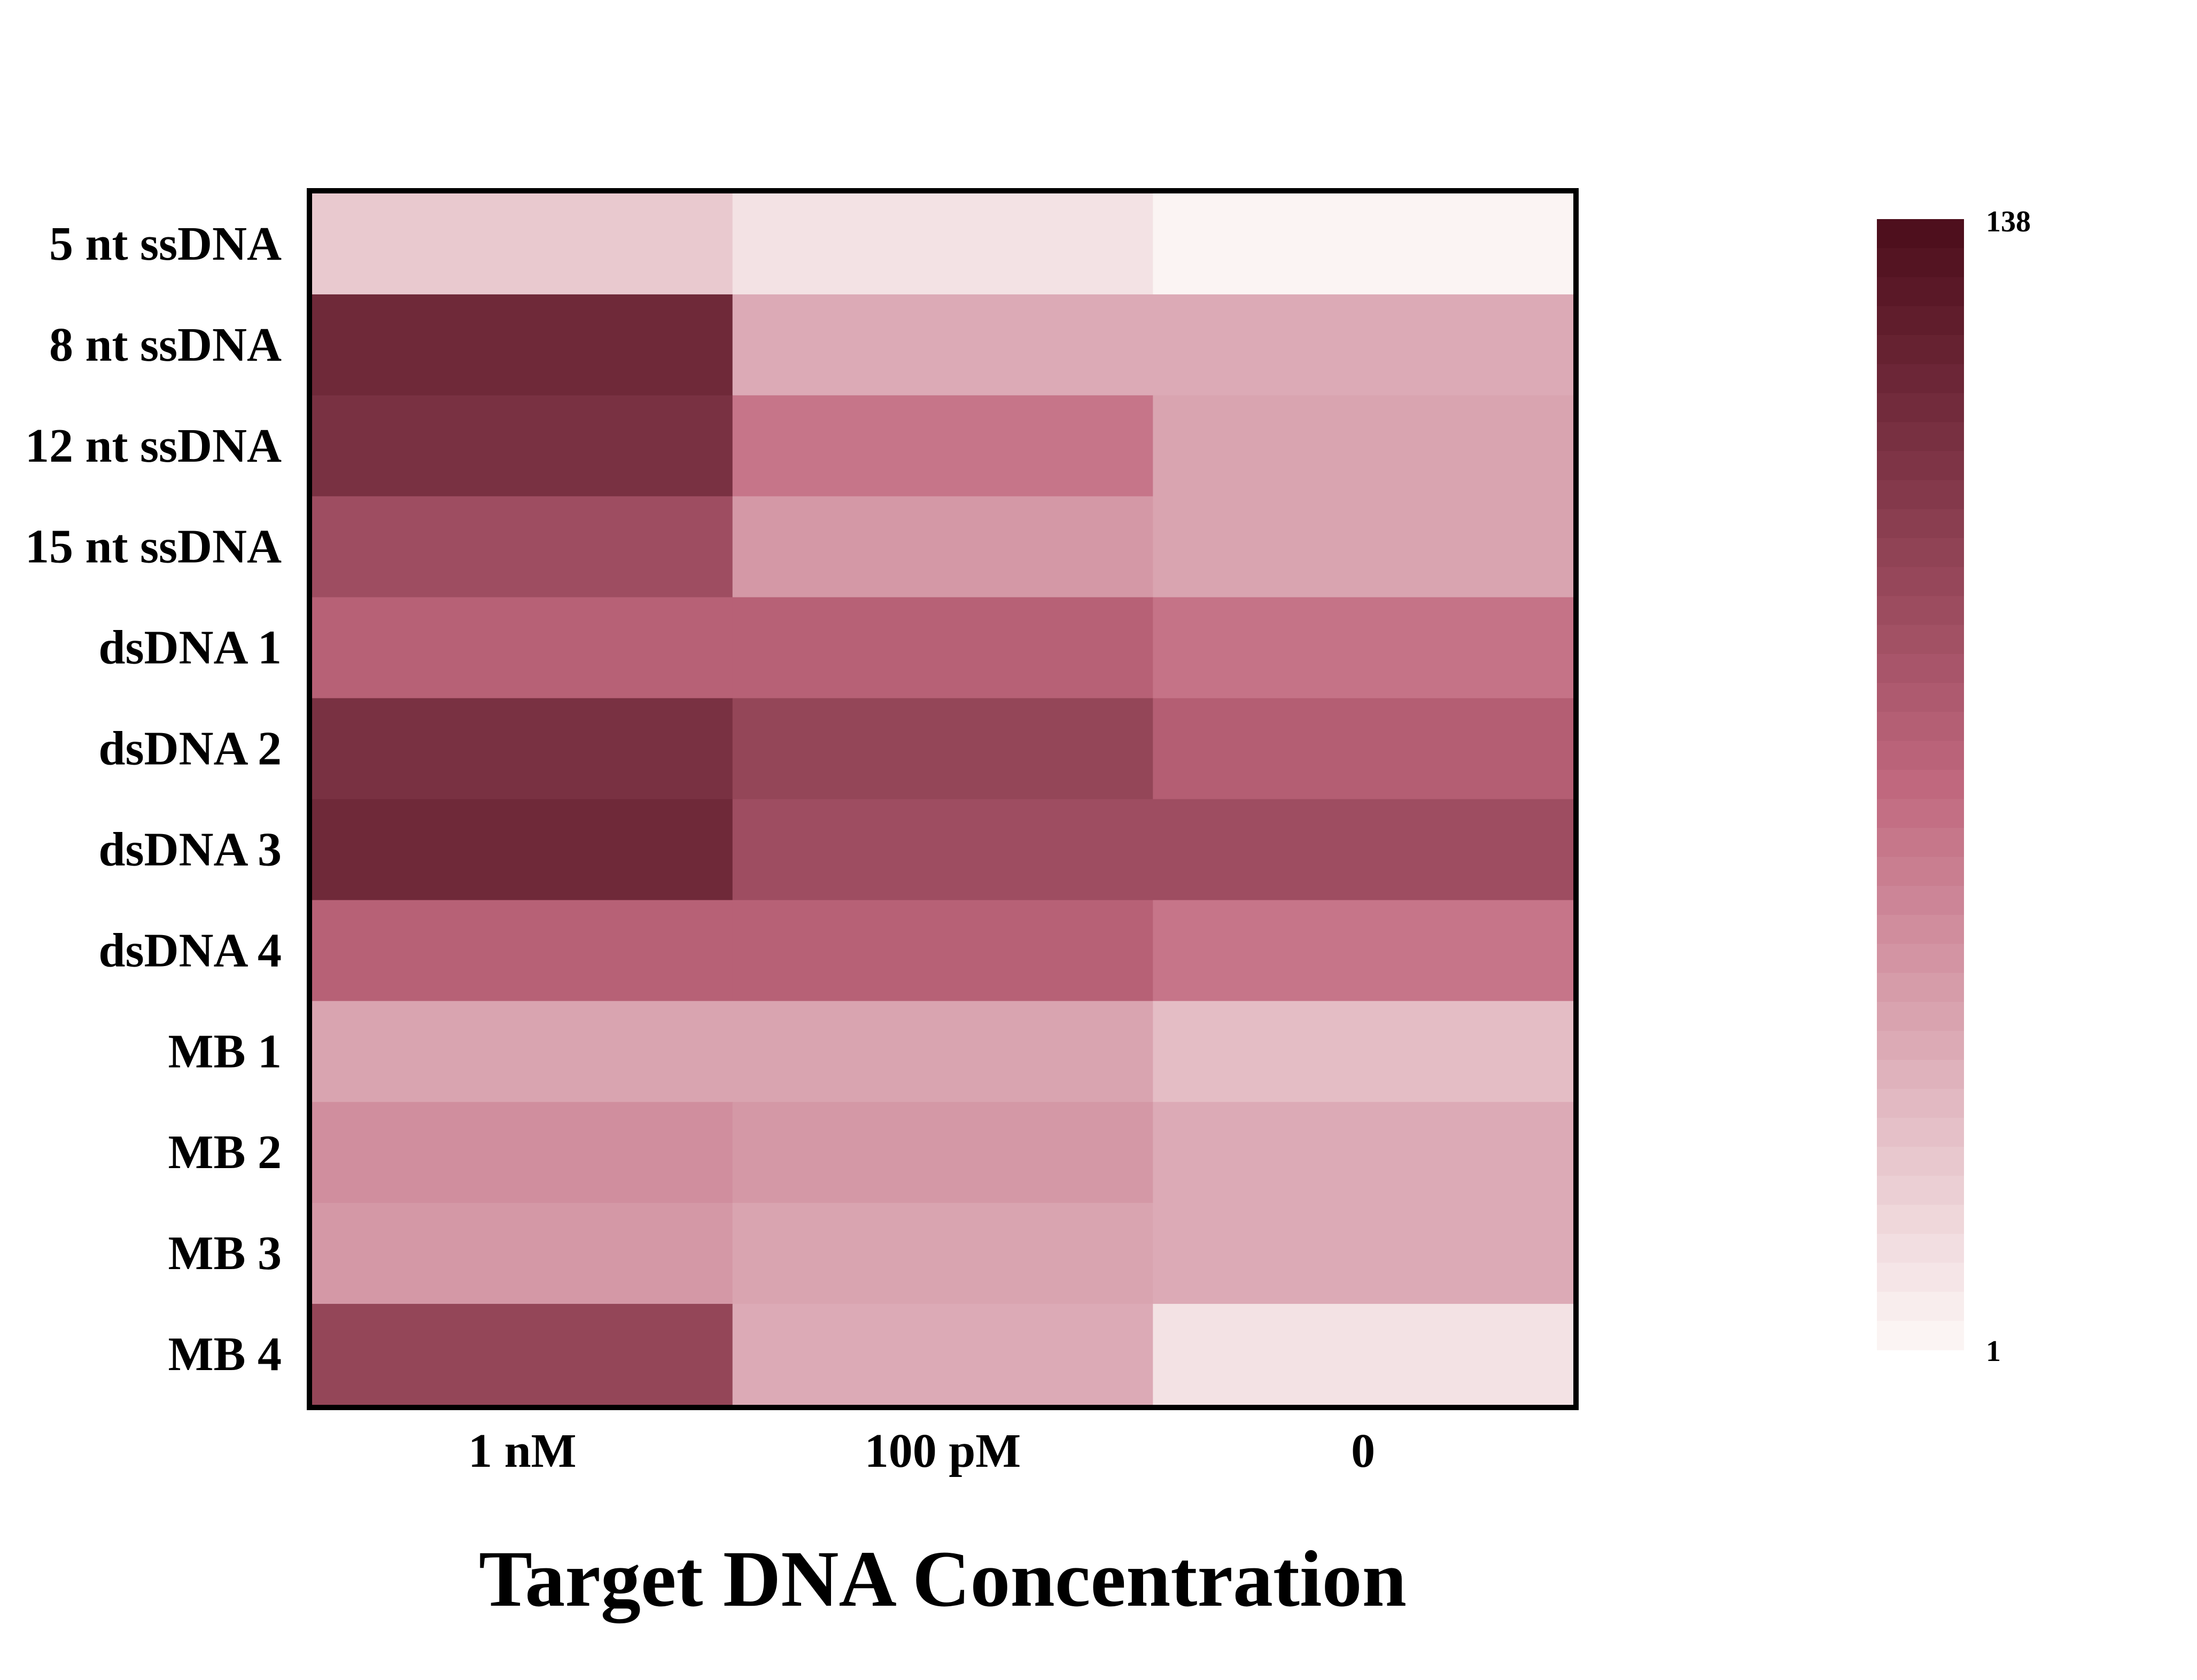 The image size is (2197, 1680). I want to click on column-label: 0, so click(1363, 1451).